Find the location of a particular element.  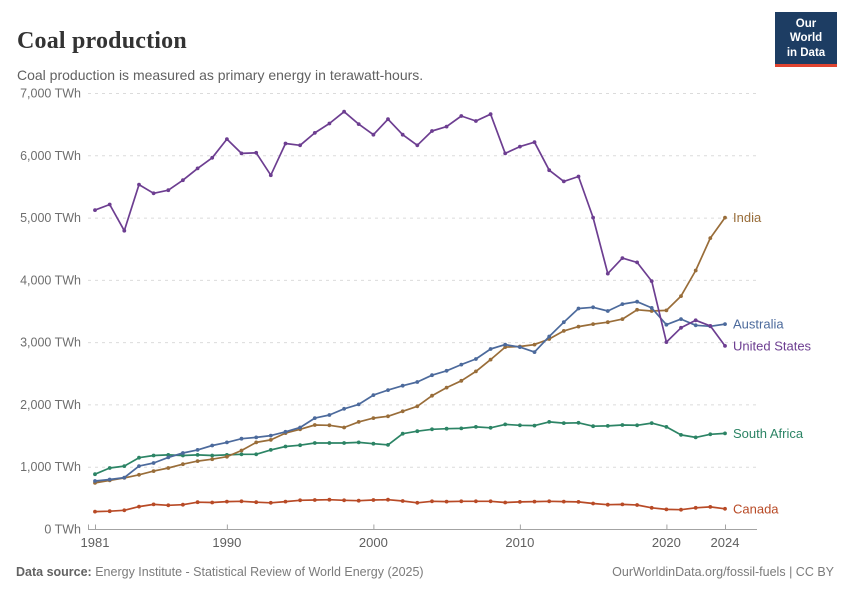

y-tick-label: 3,000 TWh is located at coordinates (50, 343).